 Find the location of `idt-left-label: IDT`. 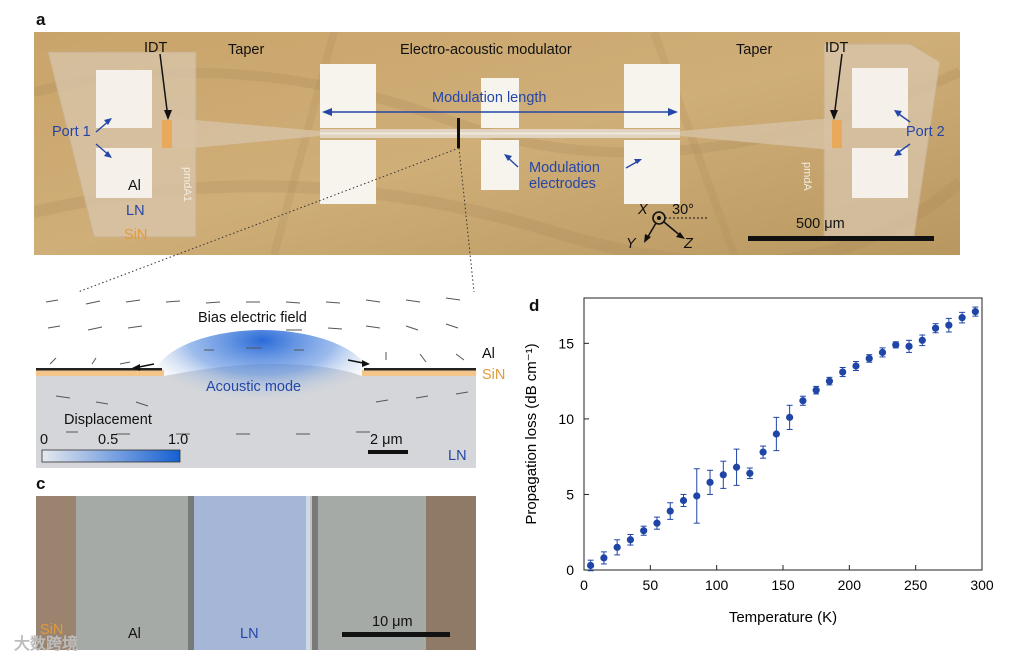

idt-left-label: IDT is located at coordinates (156, 48).